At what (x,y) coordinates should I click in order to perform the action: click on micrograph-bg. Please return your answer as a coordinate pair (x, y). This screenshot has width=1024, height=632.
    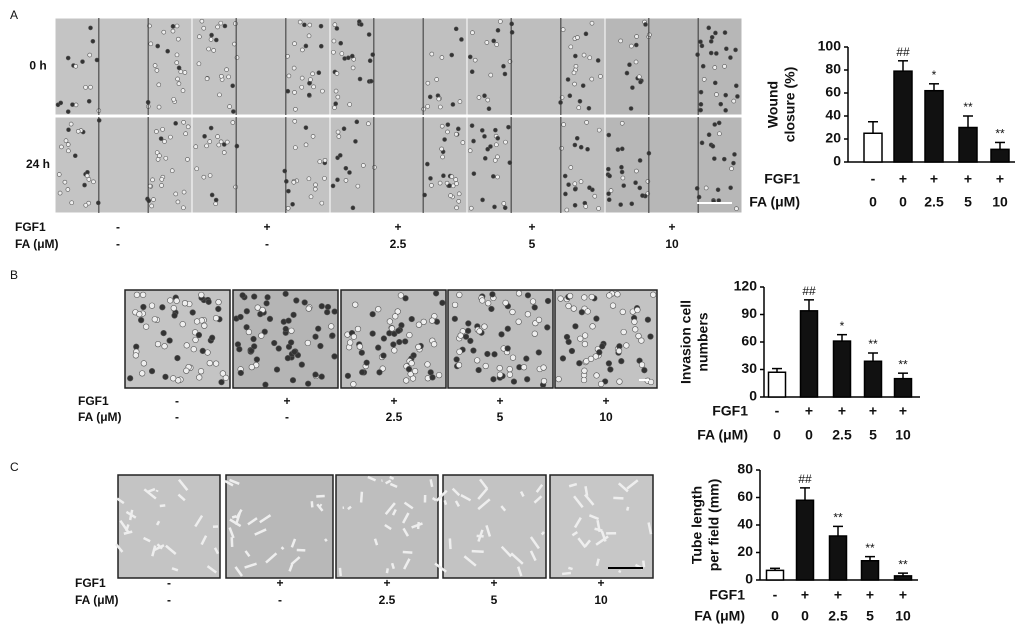
    Looking at the image, I should click on (398, 165).